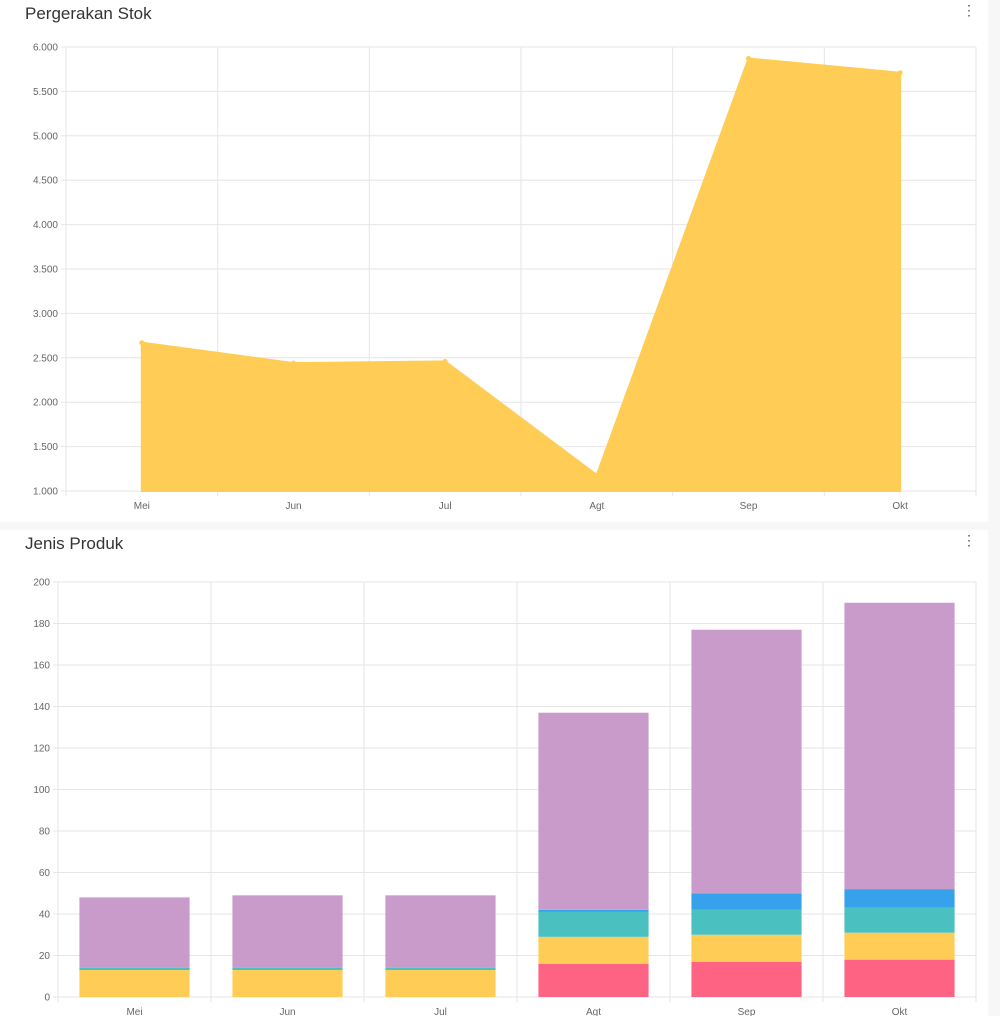  I want to click on stock-movement-title: Pergerakan Stok, so click(88, 13).